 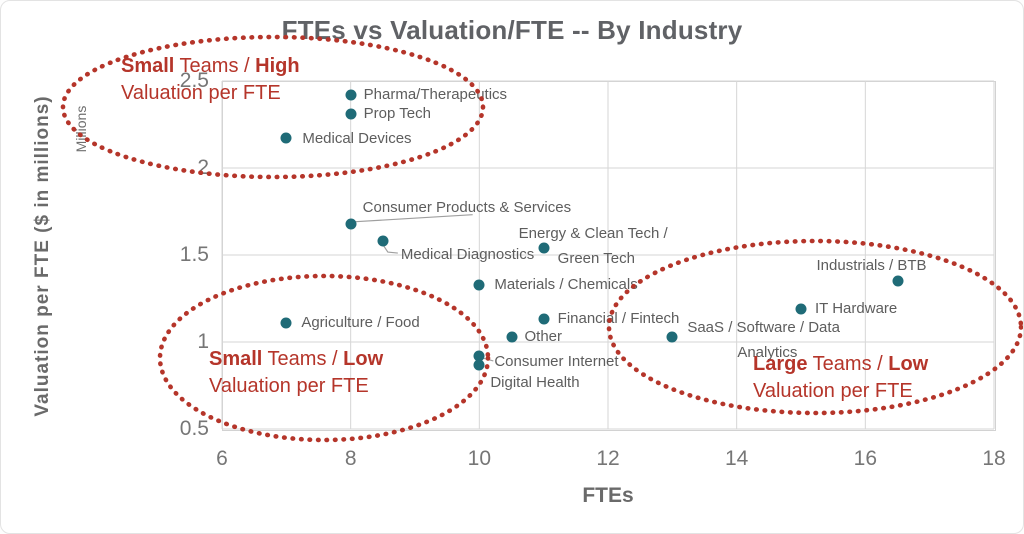 I want to click on x-tick-label: 16, so click(x=865, y=458).